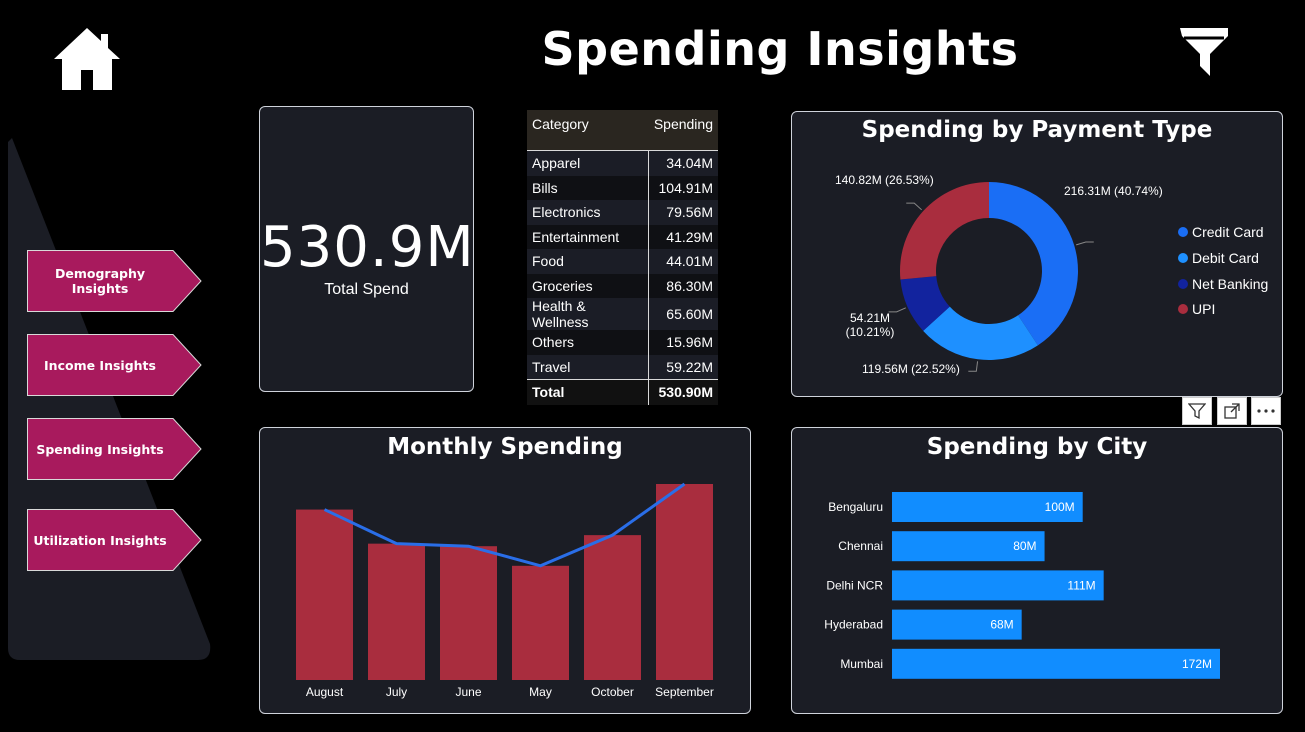 This screenshot has width=1305, height=732. I want to click on spending-cell: 44.01M, so click(683, 261).